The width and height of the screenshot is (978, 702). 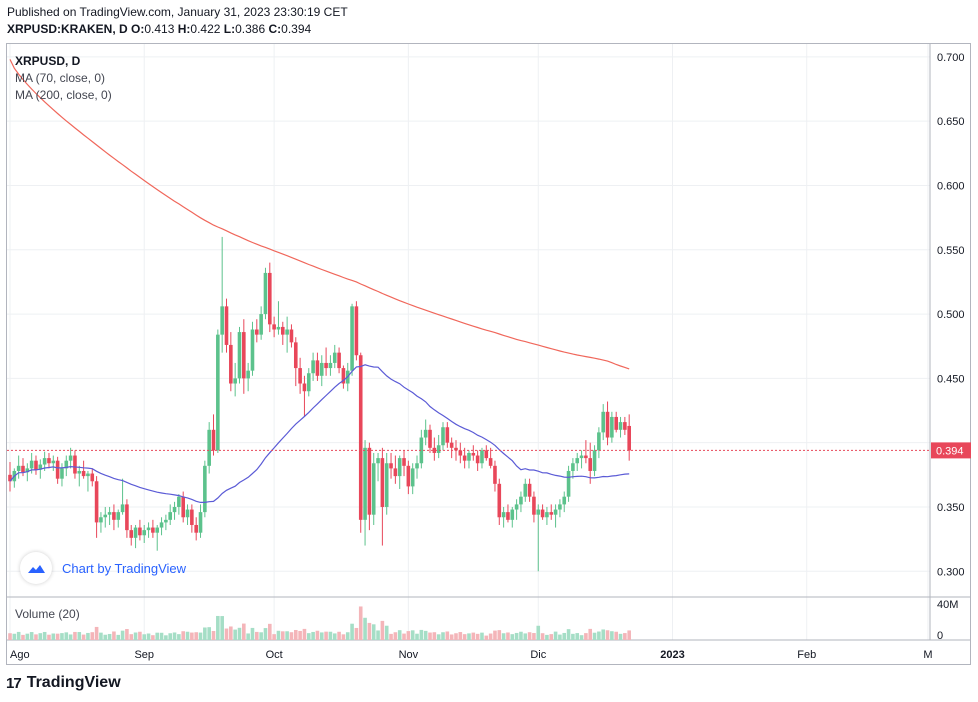 What do you see at coordinates (951, 122) in the screenshot?
I see `price-tick-label: 0.650` at bounding box center [951, 122].